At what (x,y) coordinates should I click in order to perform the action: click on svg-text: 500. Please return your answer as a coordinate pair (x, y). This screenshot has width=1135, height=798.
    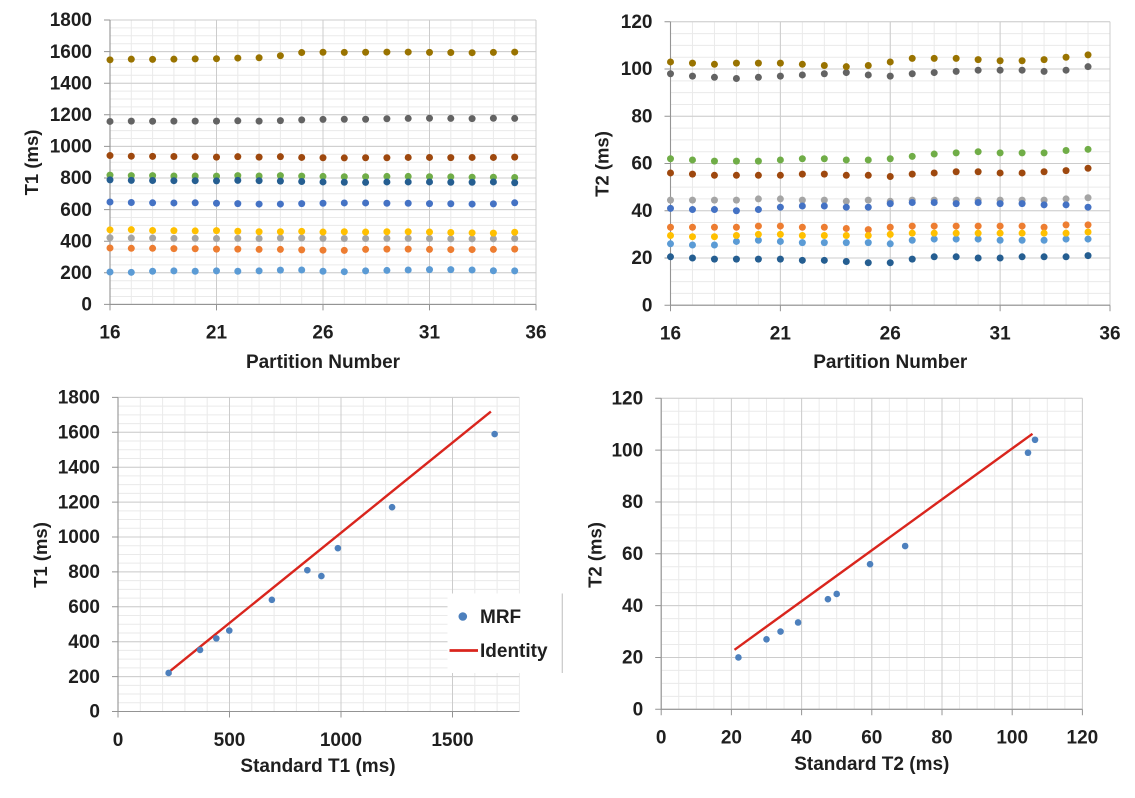
    Looking at the image, I should click on (230, 740).